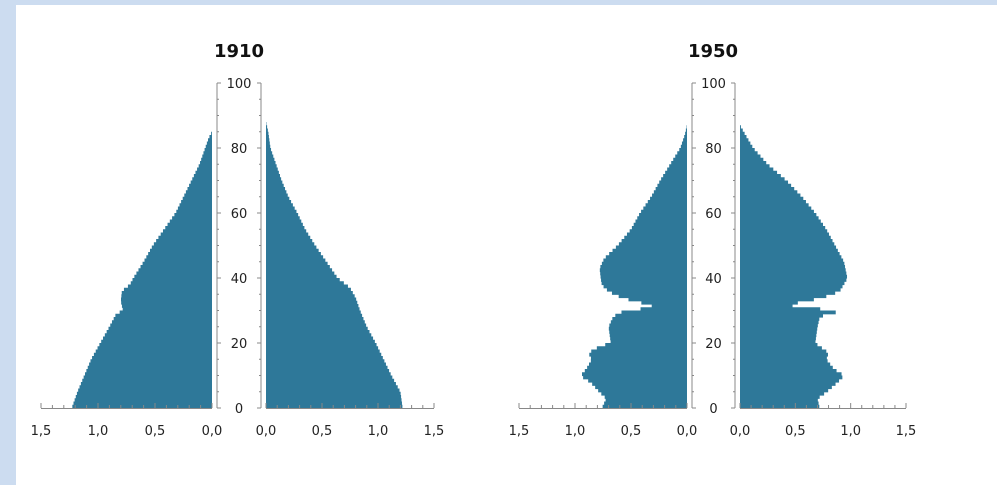 The width and height of the screenshot is (997, 485). Describe the element at coordinates (713, 84) in the screenshot. I see `y-tick-label: 100` at that location.